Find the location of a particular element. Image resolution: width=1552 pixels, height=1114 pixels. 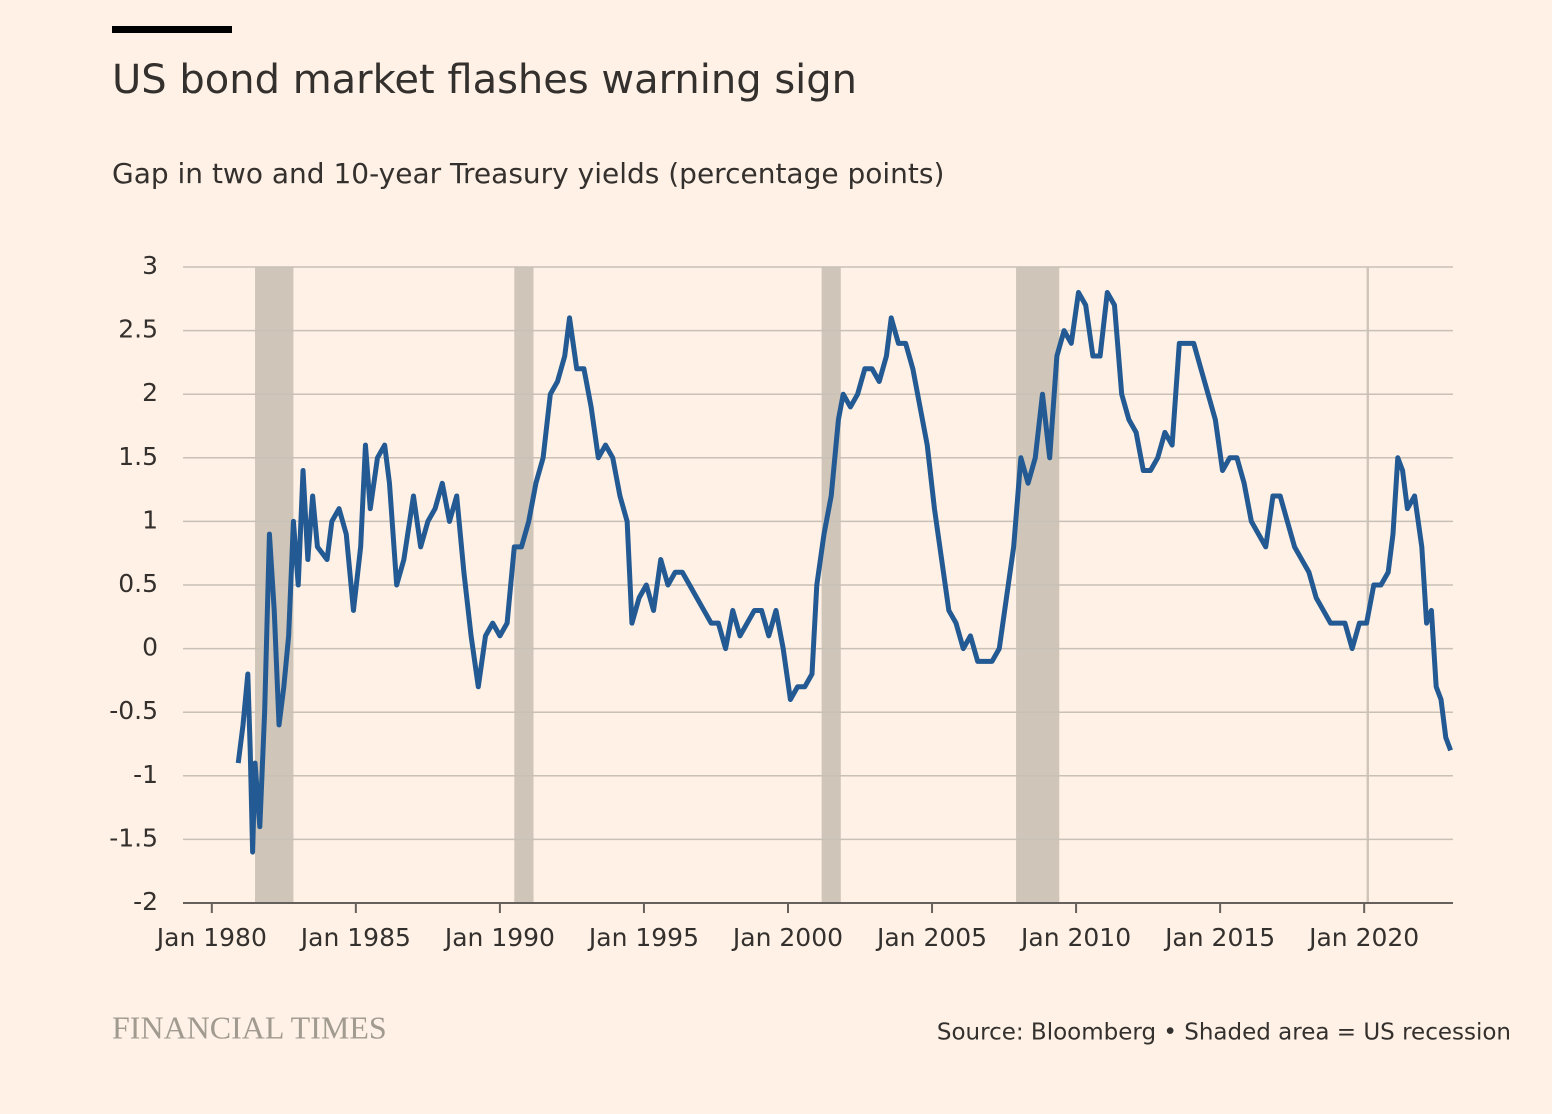

y-tick-label: -1.5 is located at coordinates (133, 837).